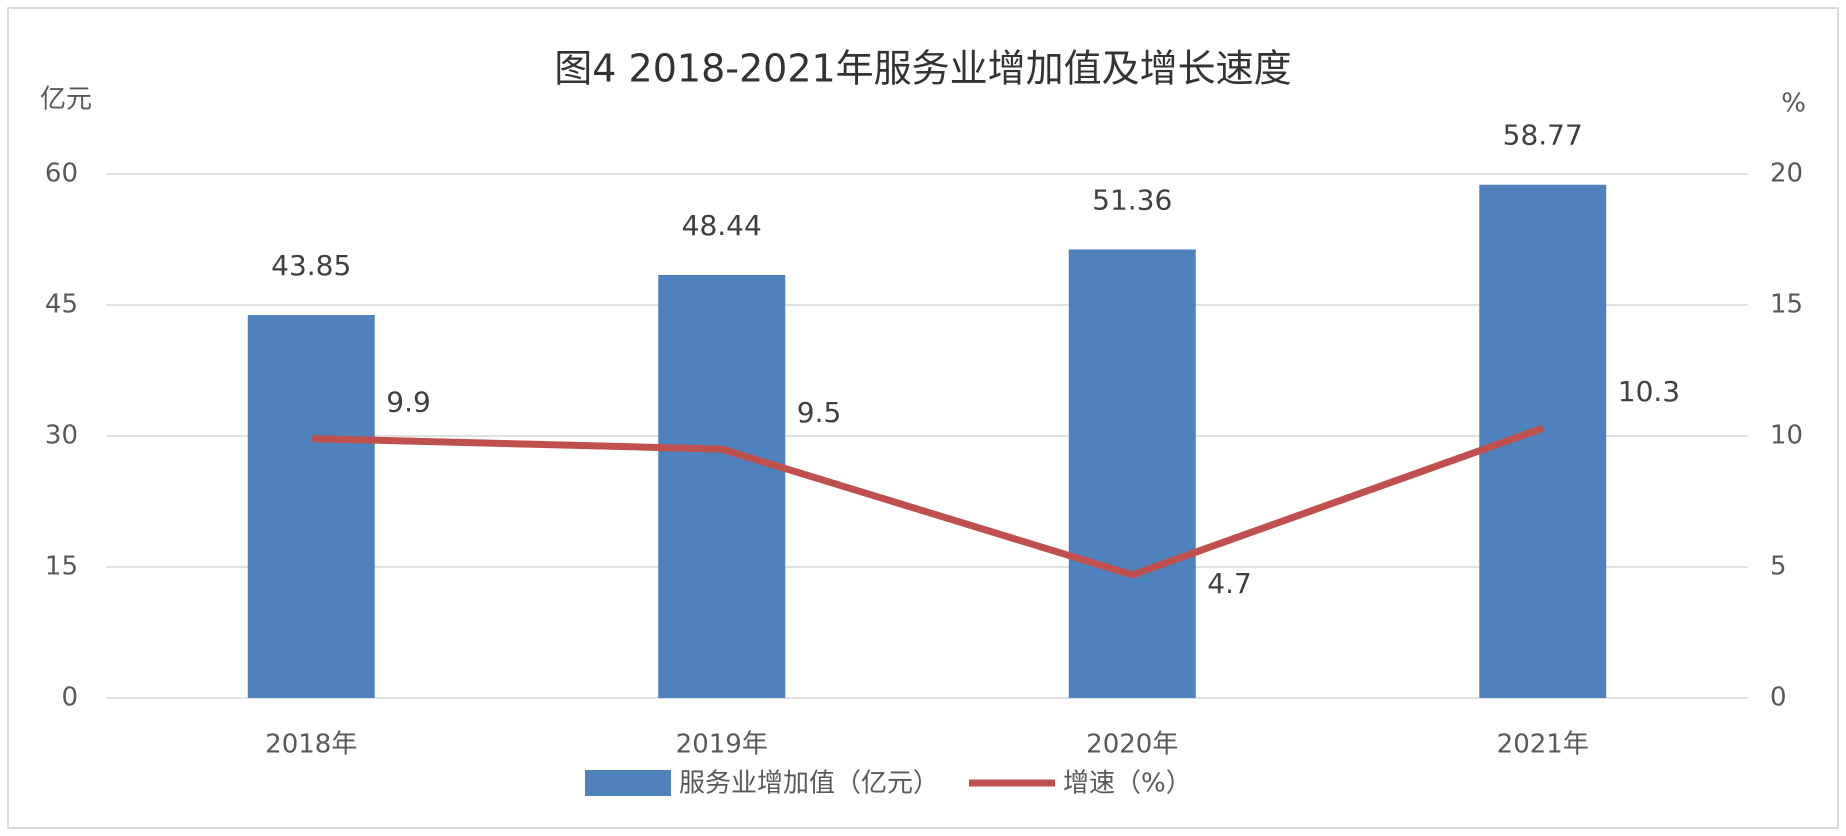 This screenshot has height=836, width=1846. What do you see at coordinates (1543, 745) in the screenshot?
I see `x-tick-label: 2021年` at bounding box center [1543, 745].